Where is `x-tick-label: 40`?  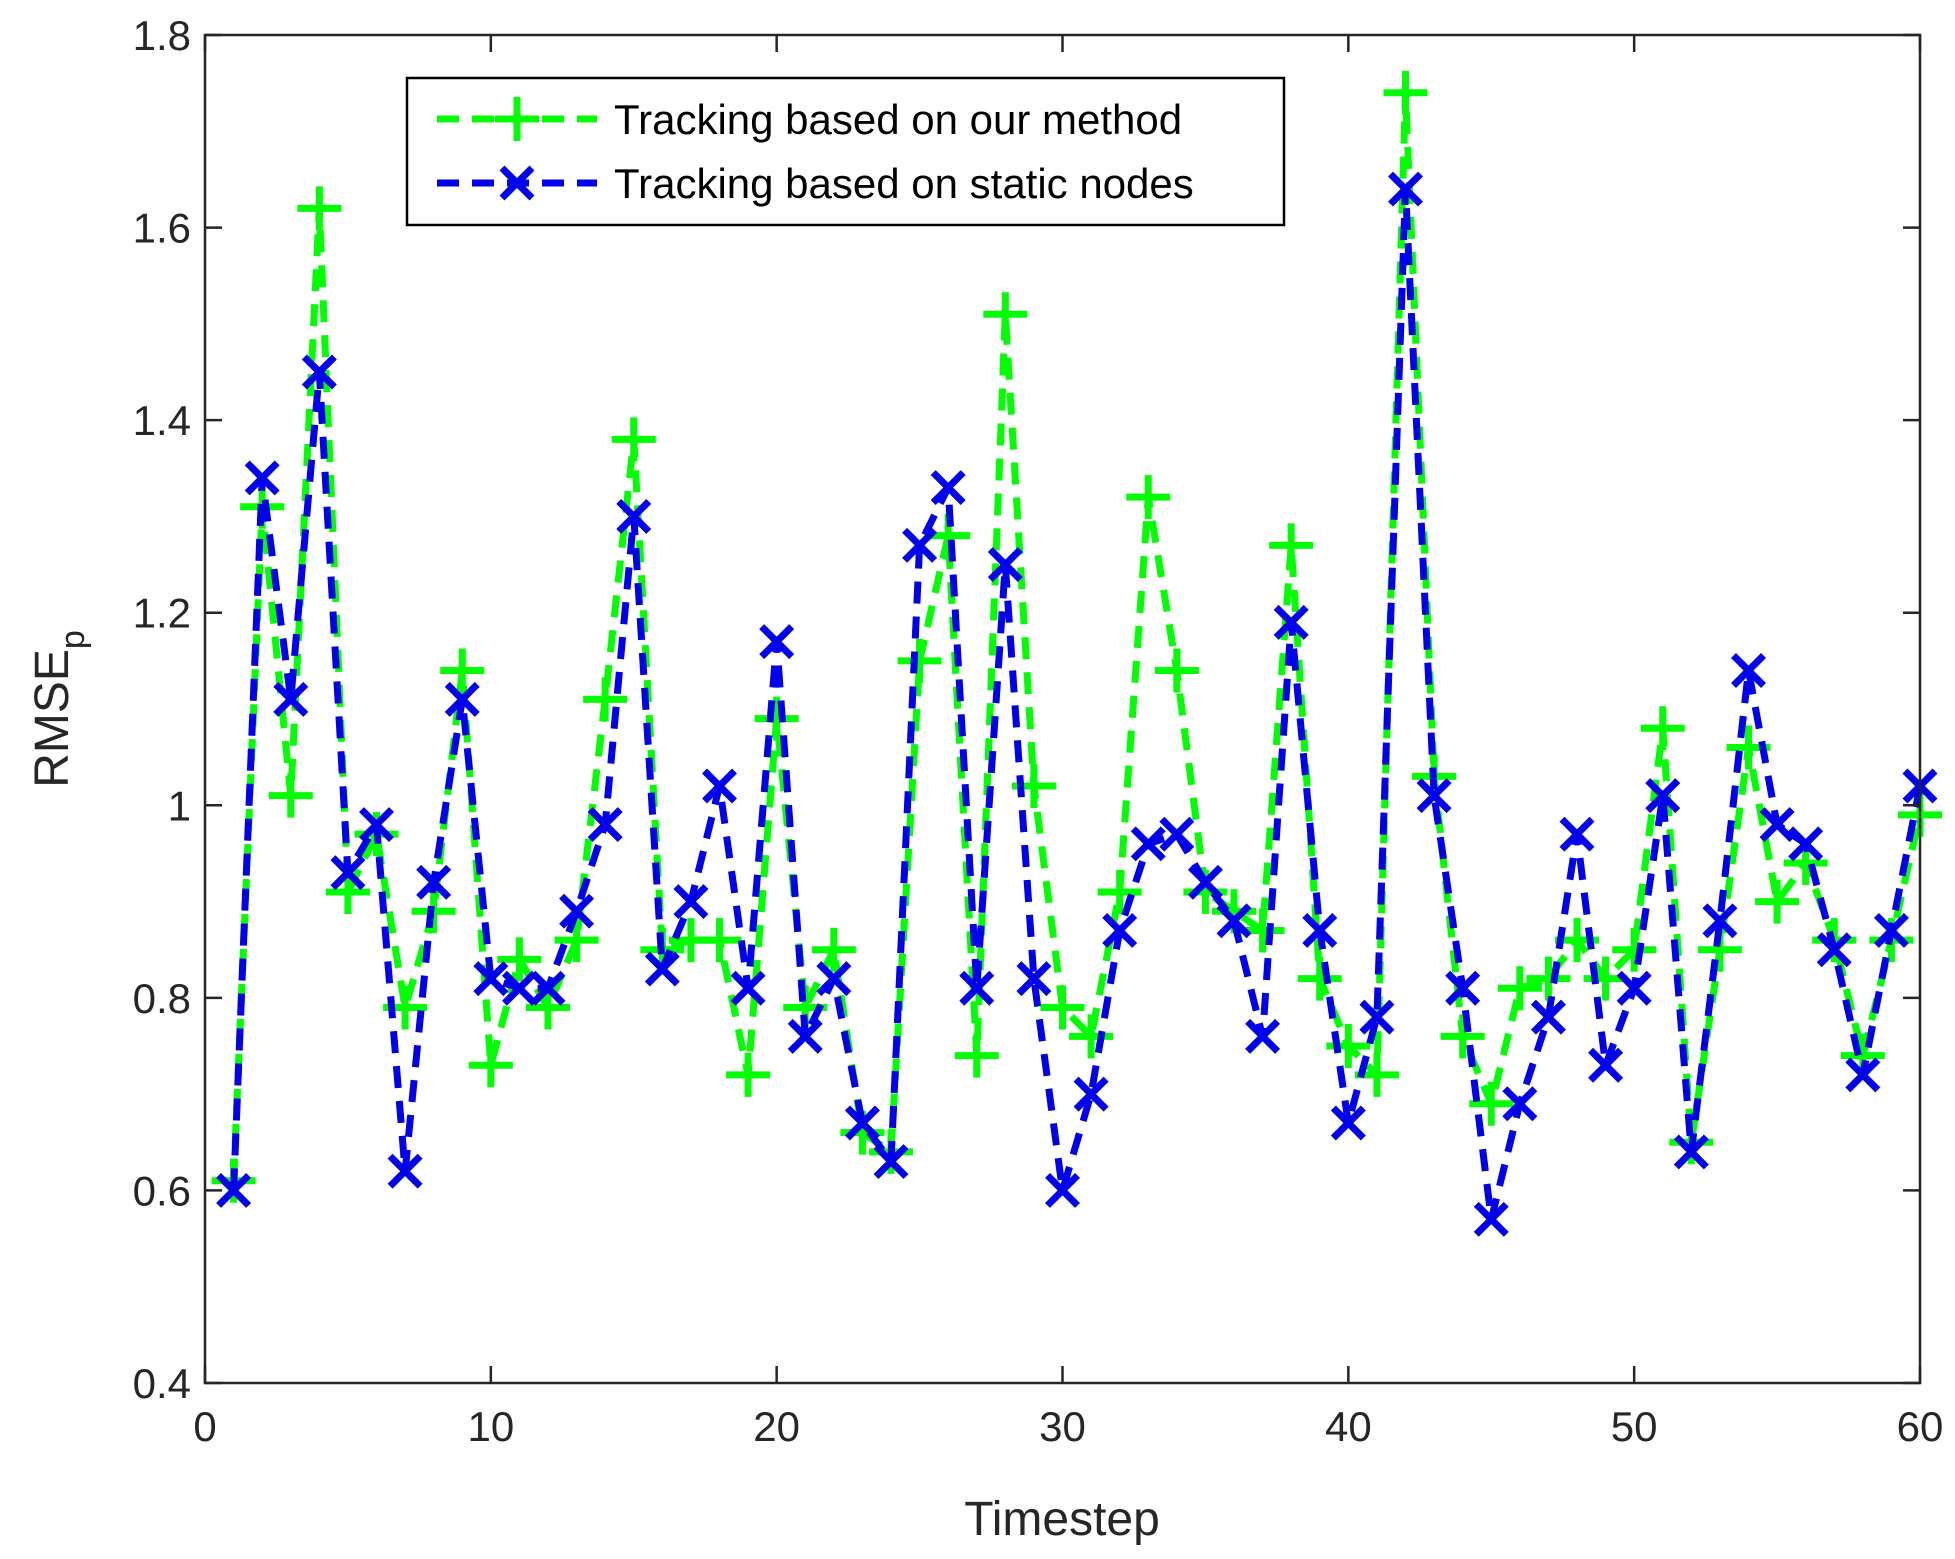
x-tick-label: 40 is located at coordinates (1348, 1426).